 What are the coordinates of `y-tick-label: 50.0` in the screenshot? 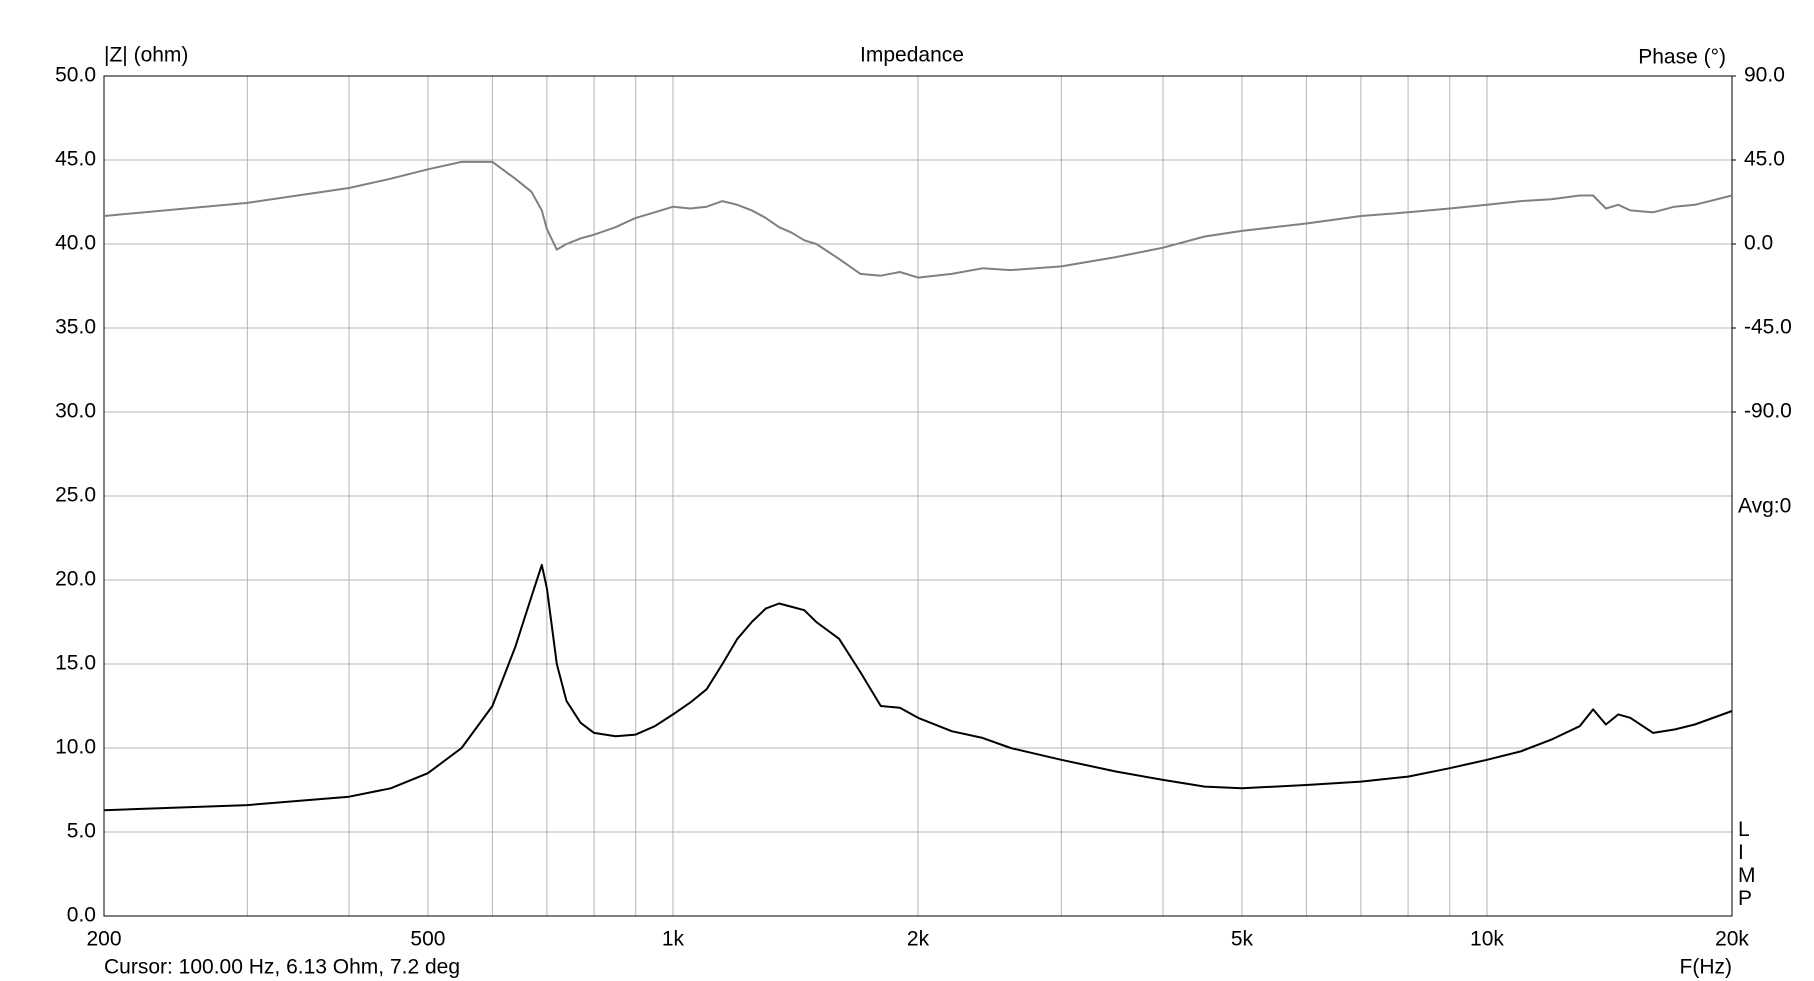 It's located at (75, 75).